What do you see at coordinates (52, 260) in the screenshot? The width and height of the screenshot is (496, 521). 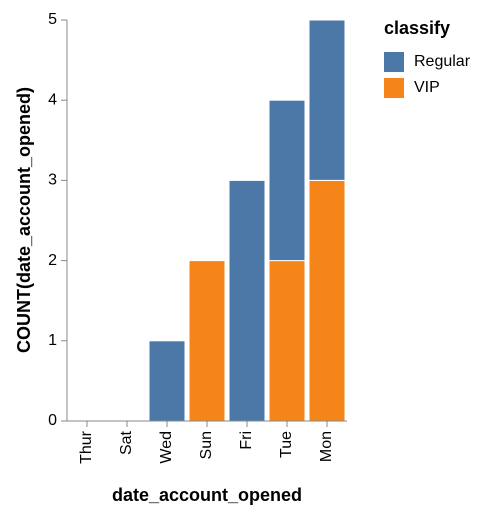 I see `y-tick-label: 2` at bounding box center [52, 260].